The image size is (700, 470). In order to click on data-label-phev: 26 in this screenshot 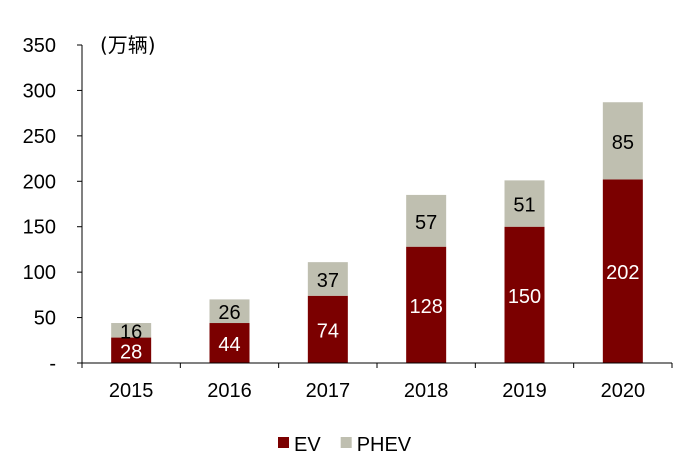, I will do `click(229, 313)`.